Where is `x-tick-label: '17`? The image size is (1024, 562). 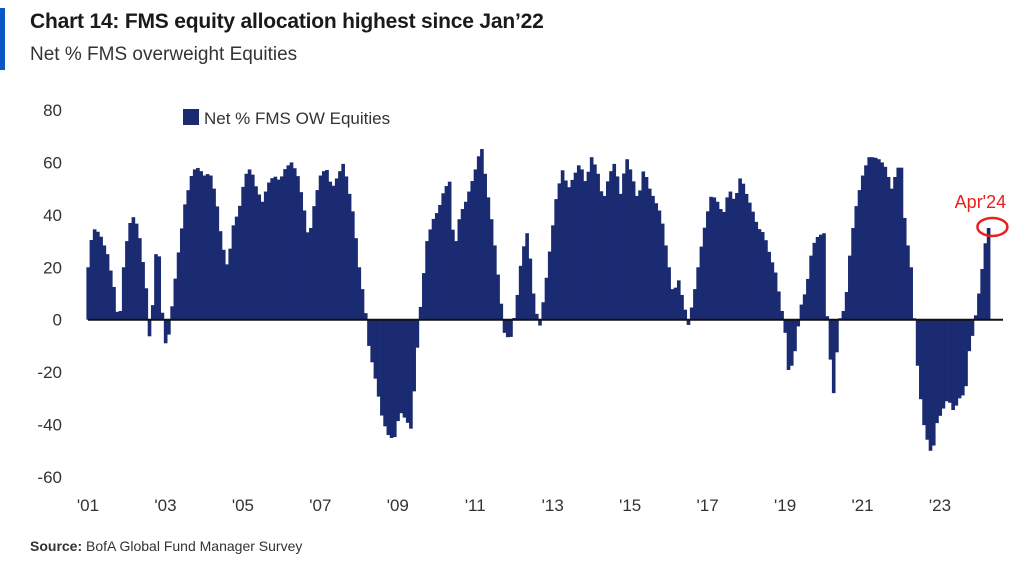 x-tick-label: '17 is located at coordinates (708, 505).